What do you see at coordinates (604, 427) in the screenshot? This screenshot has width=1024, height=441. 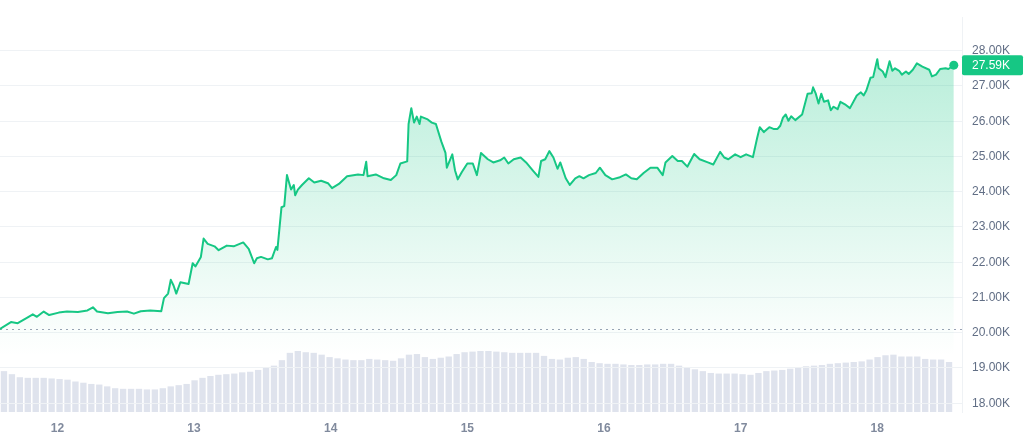 I see `x-tick-label: 16` at bounding box center [604, 427].